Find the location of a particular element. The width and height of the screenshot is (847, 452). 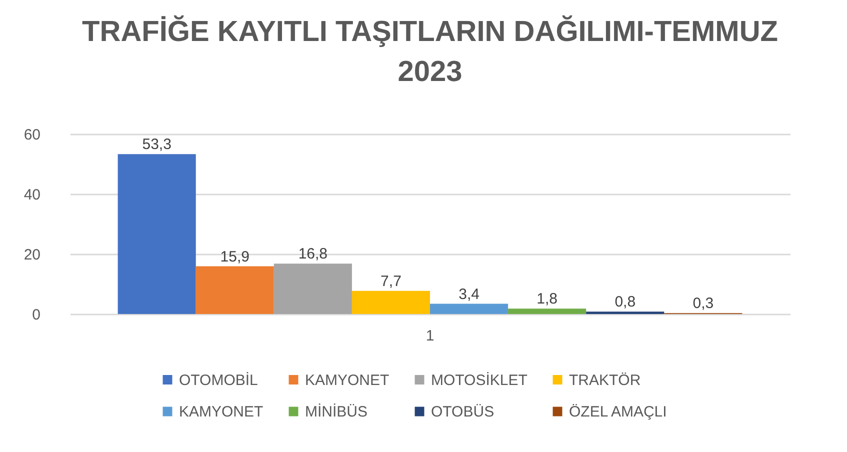

legend-label: MOTOSİKLET is located at coordinates (479, 379).